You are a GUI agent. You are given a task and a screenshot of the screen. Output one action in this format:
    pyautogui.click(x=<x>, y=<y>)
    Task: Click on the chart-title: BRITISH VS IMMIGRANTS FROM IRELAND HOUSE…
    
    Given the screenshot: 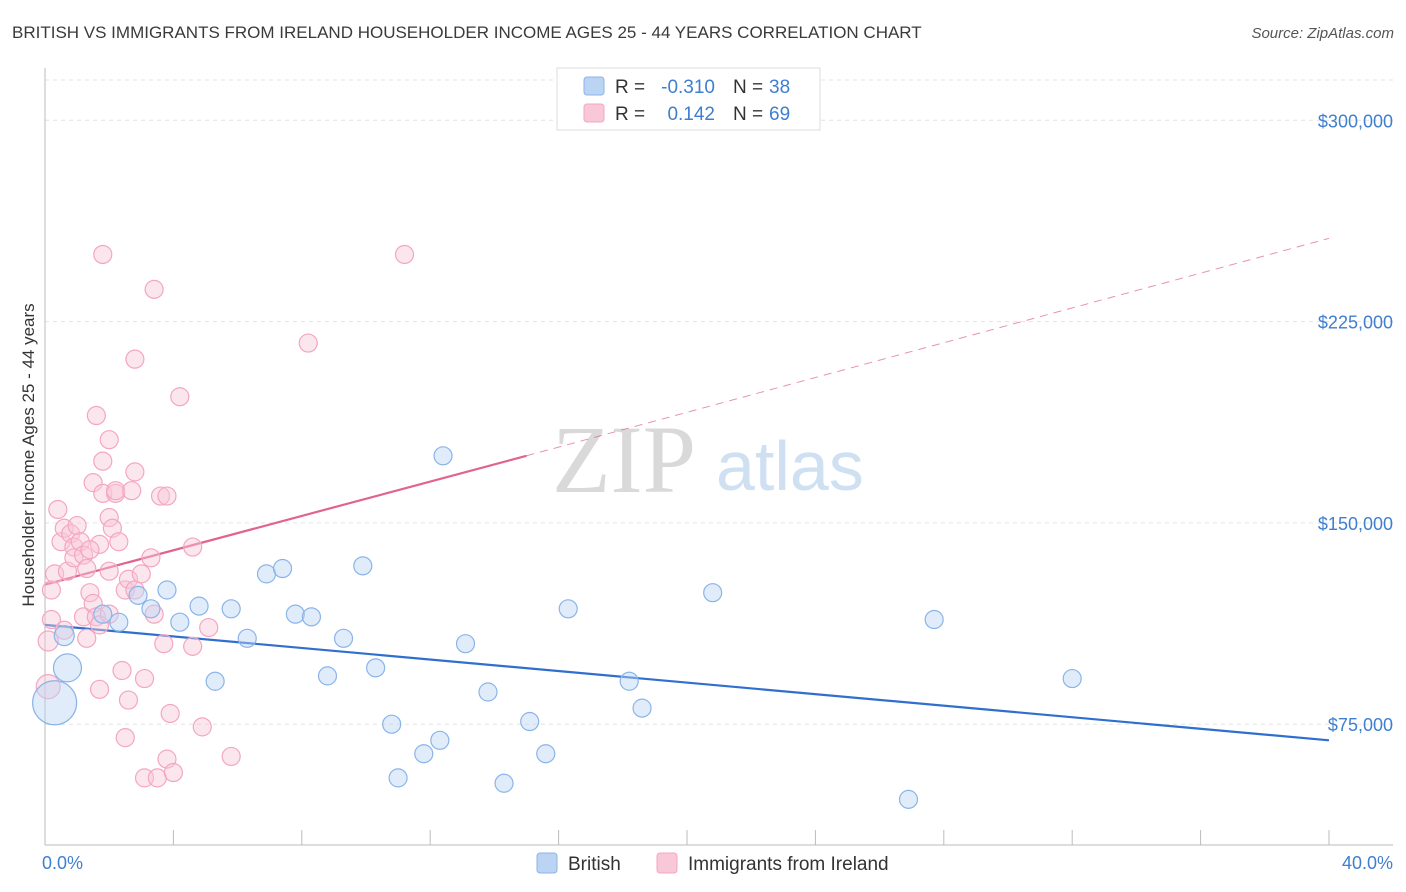 What is the action you would take?
    pyautogui.click(x=467, y=32)
    